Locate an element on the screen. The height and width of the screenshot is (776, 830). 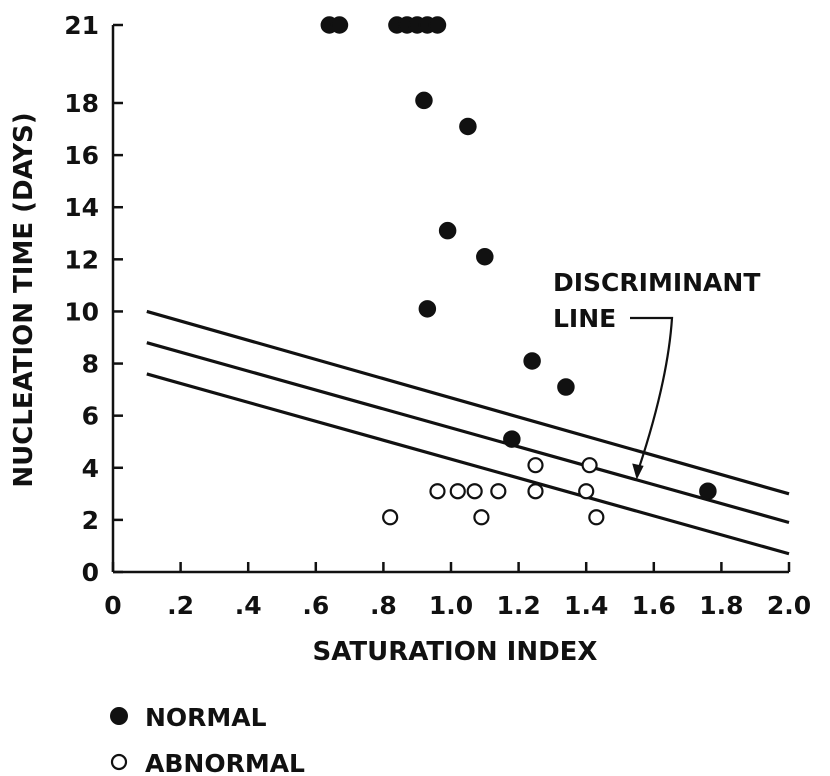
y-tick-label: 4 is located at coordinates (90, 468).